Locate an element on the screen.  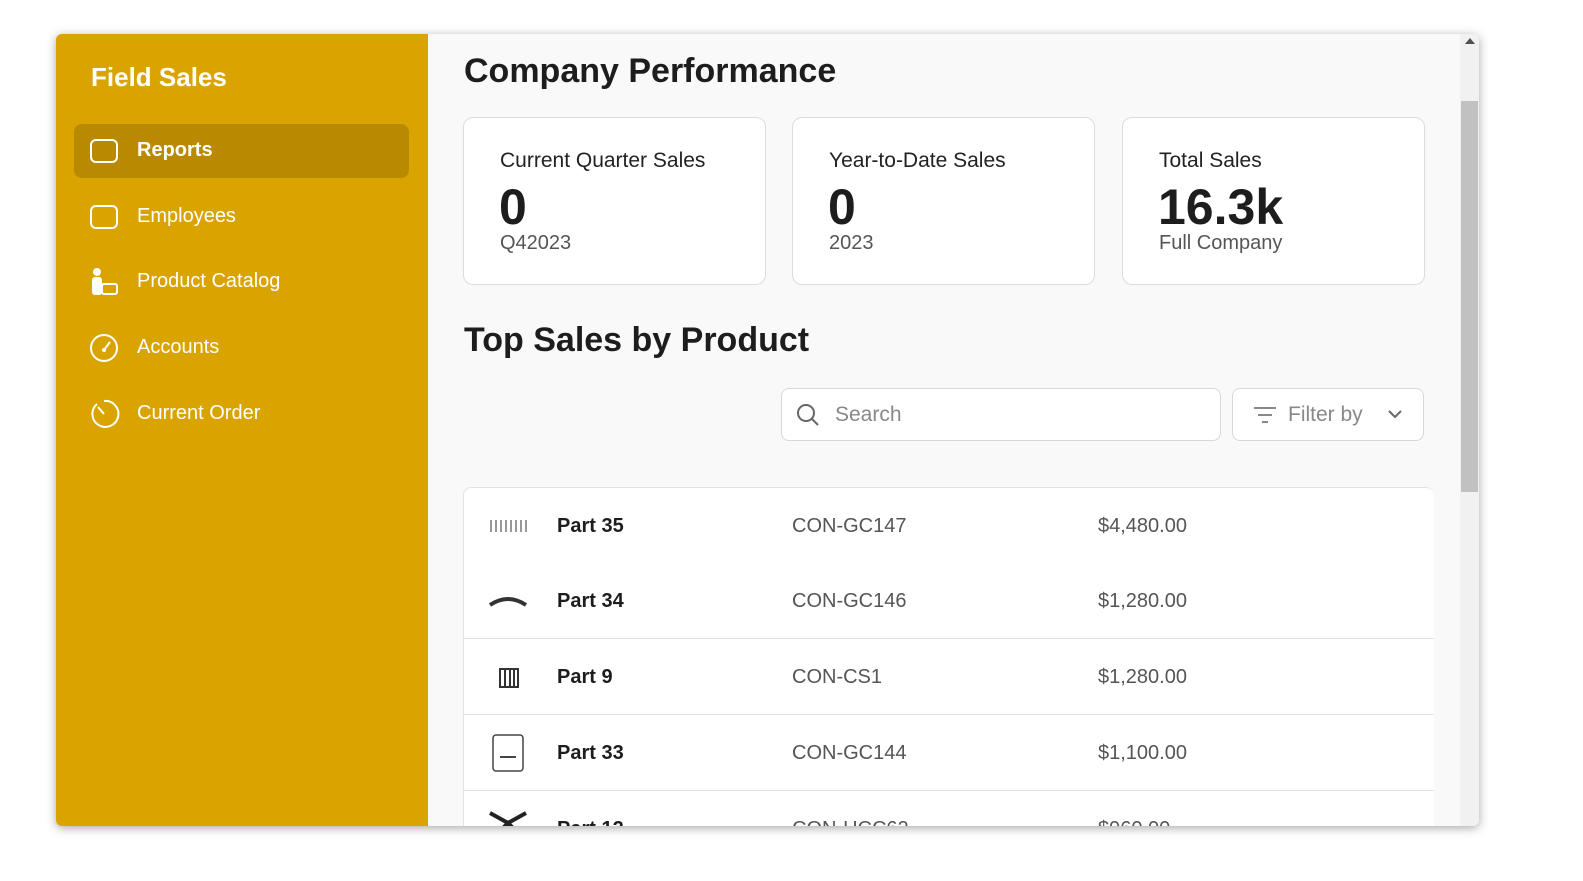
product-code: CON-CS1 is located at coordinates (837, 677).